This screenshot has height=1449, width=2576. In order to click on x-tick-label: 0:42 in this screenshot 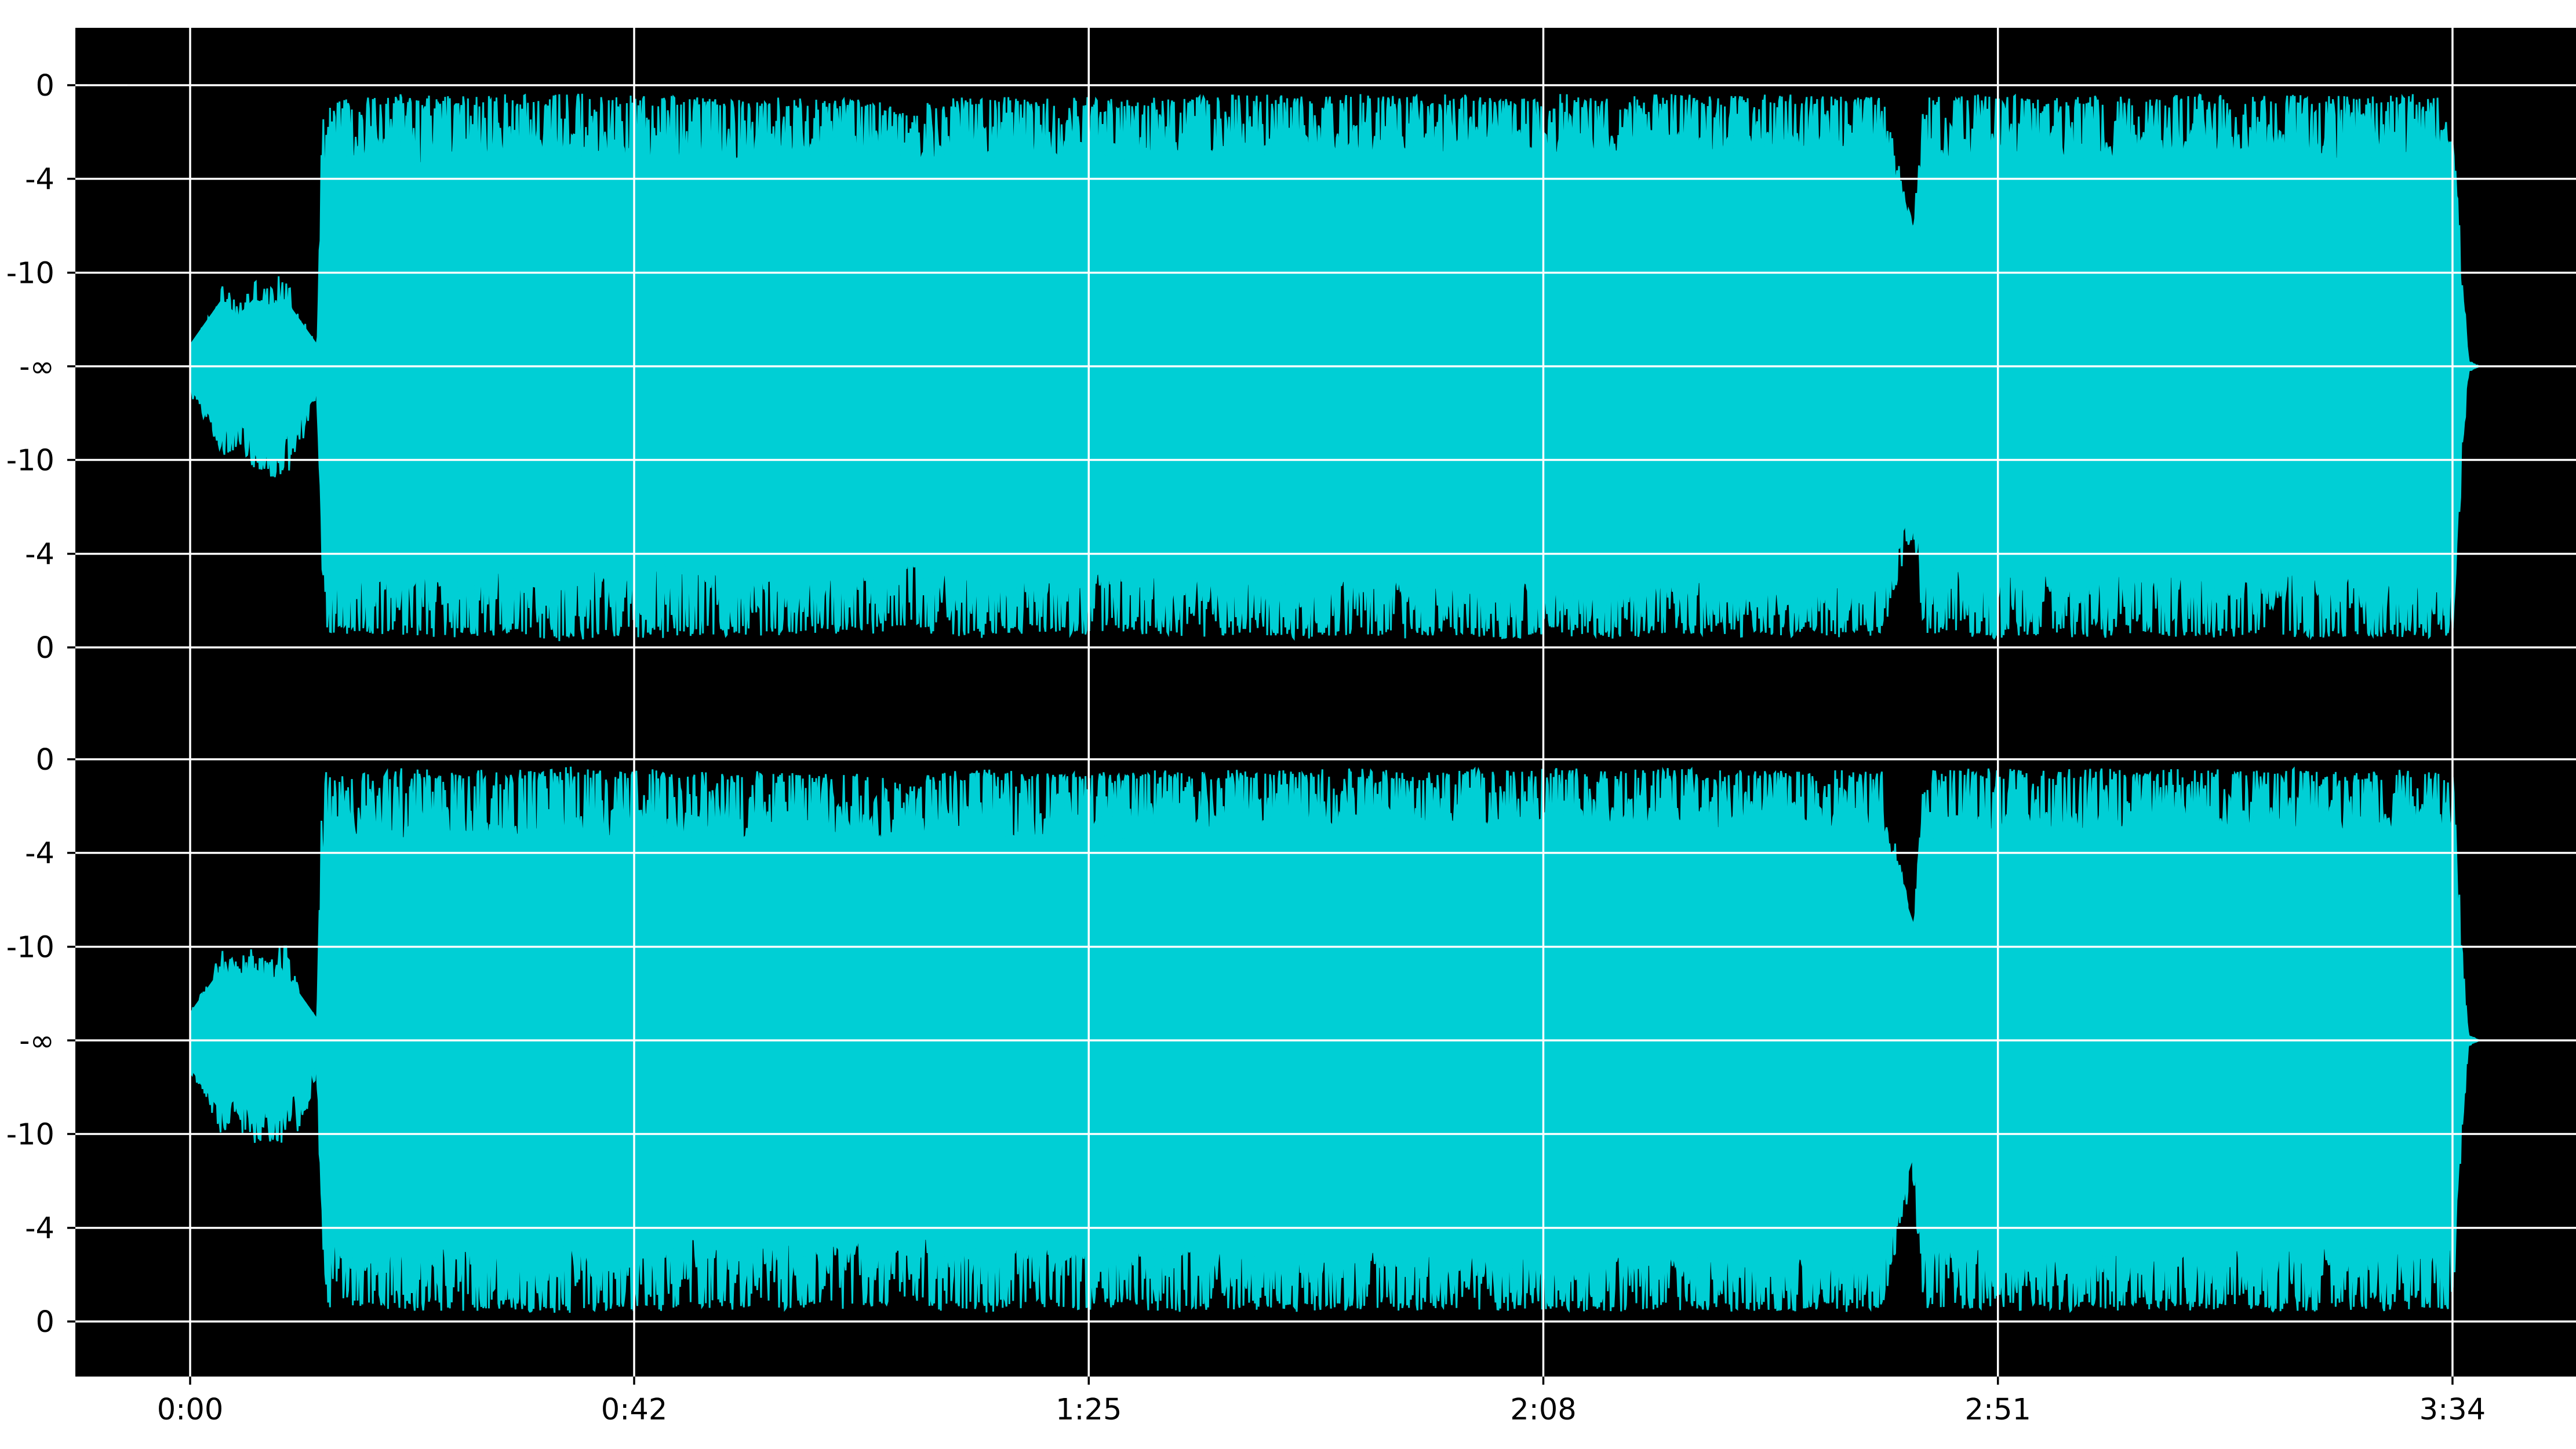, I will do `click(634, 1410)`.